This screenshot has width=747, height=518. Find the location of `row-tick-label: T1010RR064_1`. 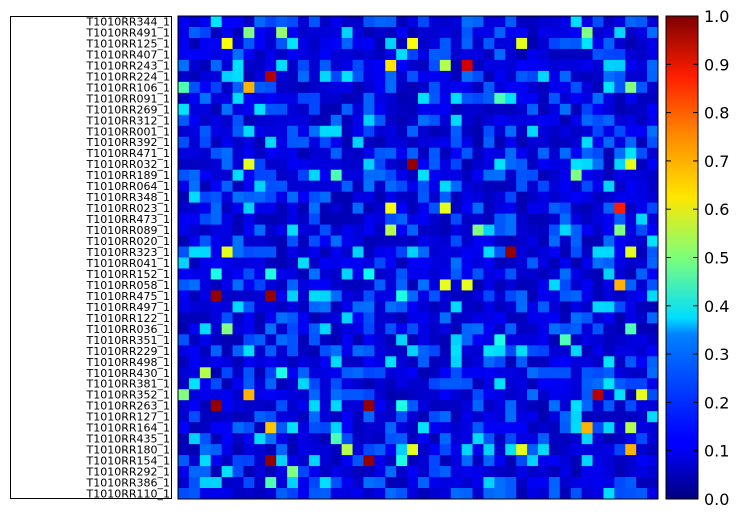

row-tick-label: T1010RR064_1 is located at coordinates (128, 186).